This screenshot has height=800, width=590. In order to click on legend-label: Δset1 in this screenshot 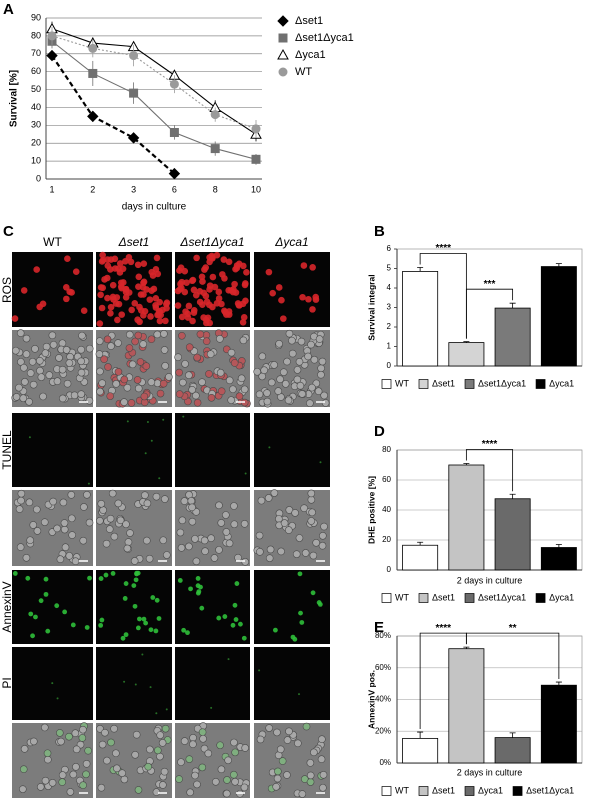, I will do `click(309, 21)`.